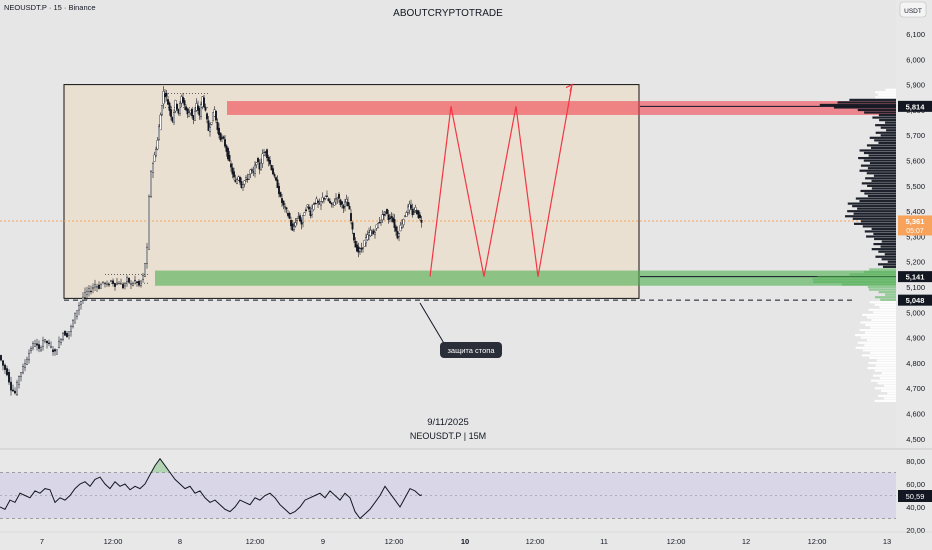 The width and height of the screenshot is (932, 550). Describe the element at coordinates (50, 7) in the screenshot. I see `symbol-info: NEOUSDT.P · 15 · Binance` at that location.